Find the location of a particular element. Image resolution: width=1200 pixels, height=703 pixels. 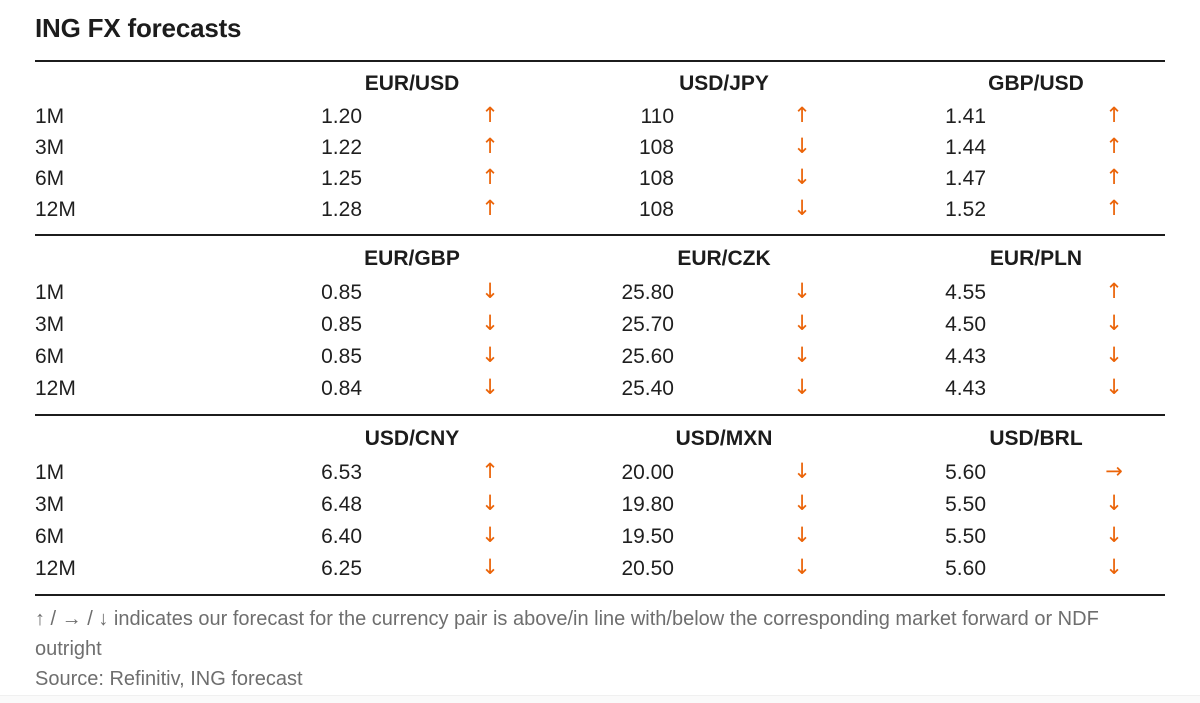

cell-group: 19.80 ↓ is located at coordinates (718, 505).